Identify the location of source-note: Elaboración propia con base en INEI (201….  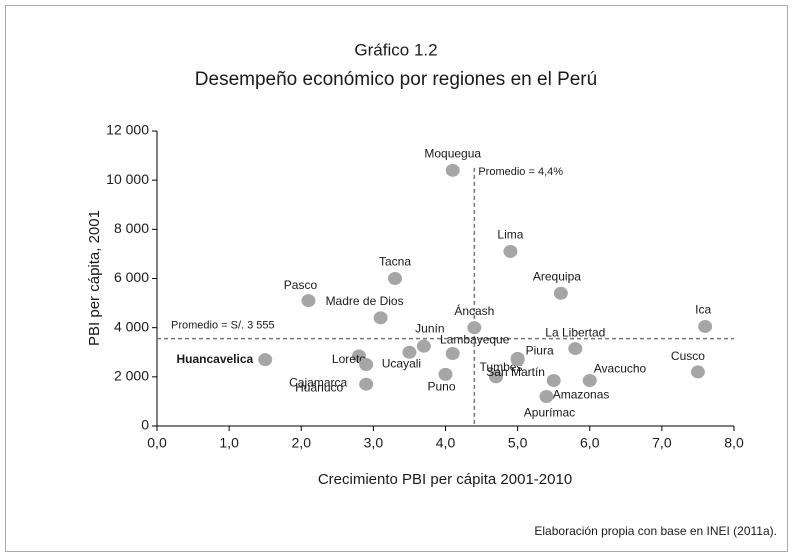
(655, 531).